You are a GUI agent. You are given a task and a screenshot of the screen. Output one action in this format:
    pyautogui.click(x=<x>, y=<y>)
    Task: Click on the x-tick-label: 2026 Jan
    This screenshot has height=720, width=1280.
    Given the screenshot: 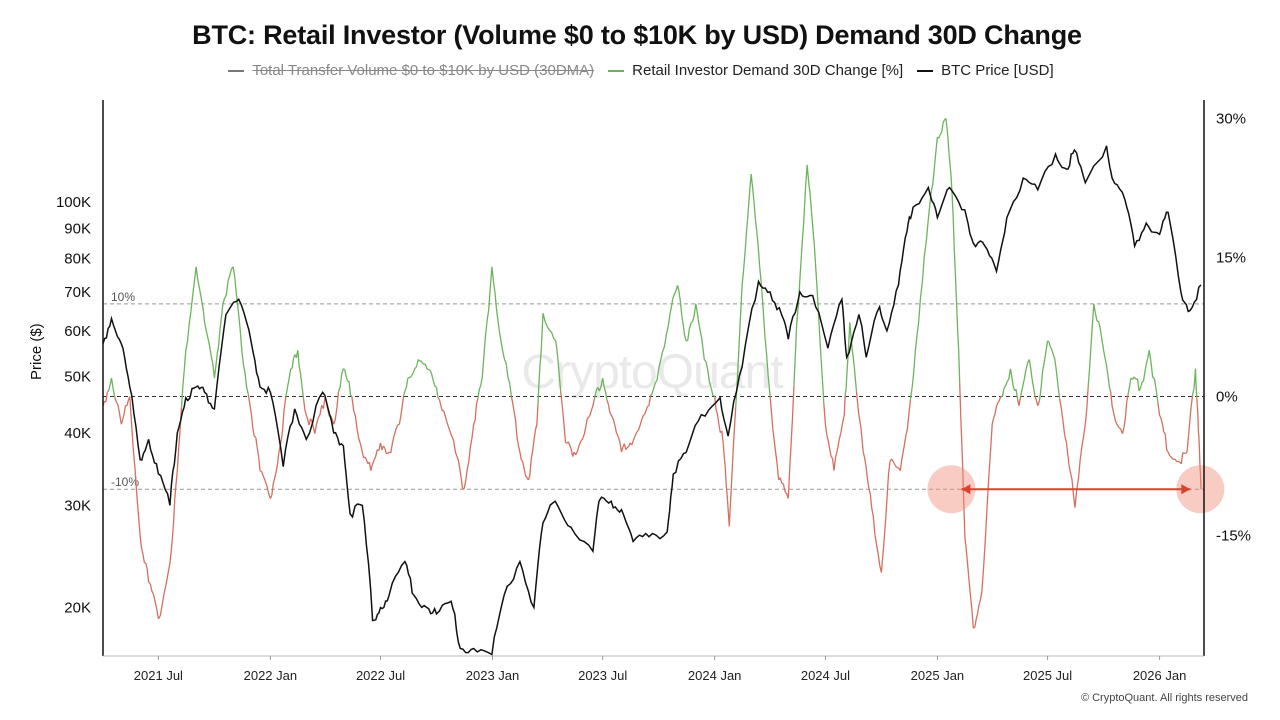 What is the action you would take?
    pyautogui.click(x=1160, y=675)
    